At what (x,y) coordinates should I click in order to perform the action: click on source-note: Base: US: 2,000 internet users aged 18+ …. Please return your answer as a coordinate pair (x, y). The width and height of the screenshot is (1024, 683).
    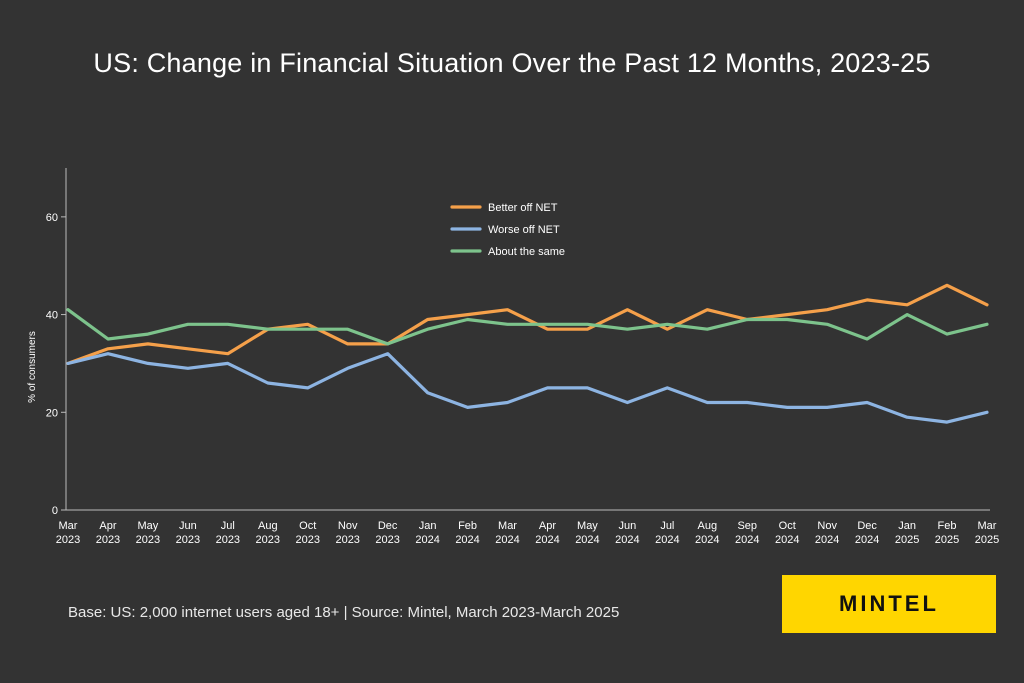
    Looking at the image, I should click on (344, 612).